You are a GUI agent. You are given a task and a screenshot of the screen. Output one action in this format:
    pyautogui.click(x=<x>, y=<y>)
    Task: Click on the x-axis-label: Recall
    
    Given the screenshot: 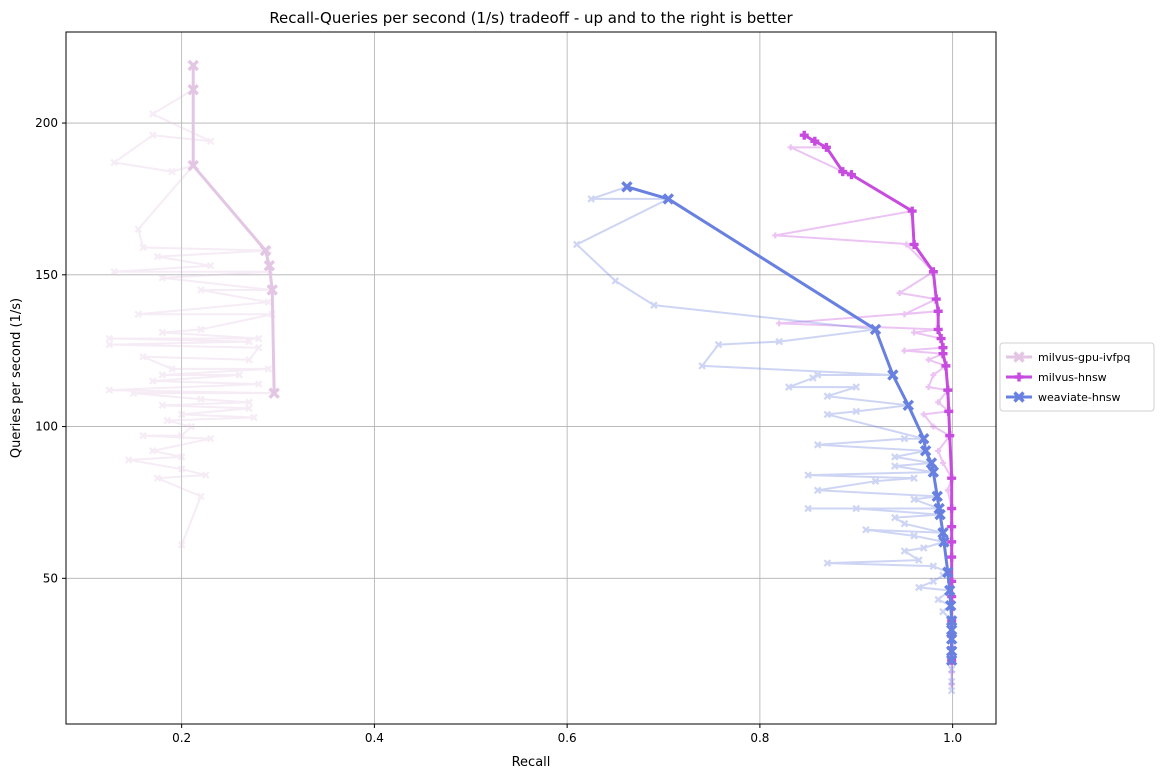 What is the action you would take?
    pyautogui.click(x=531, y=762)
    